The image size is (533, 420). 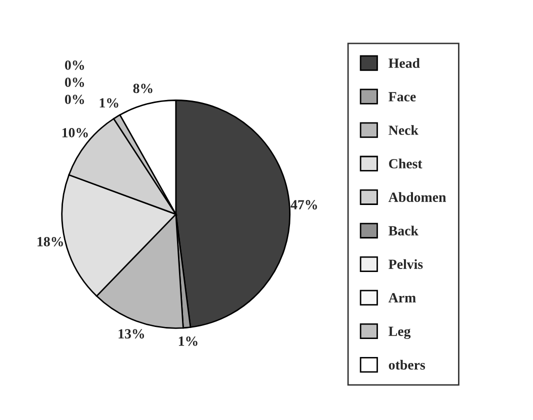 What do you see at coordinates (75, 133) in the screenshot?
I see `data-label: 10%` at bounding box center [75, 133].